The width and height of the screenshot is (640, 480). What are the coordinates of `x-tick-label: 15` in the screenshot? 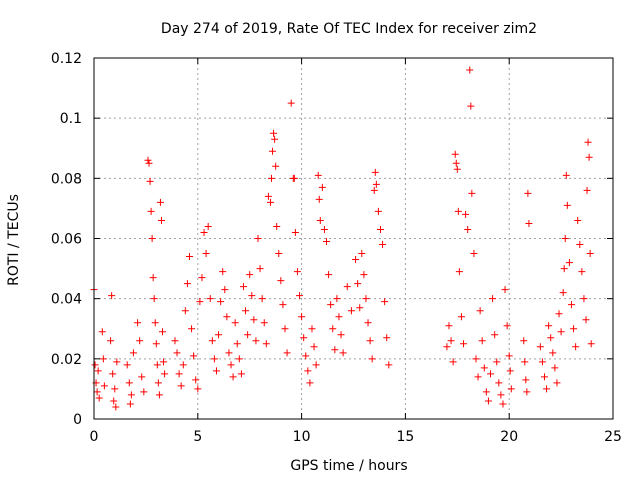 It's located at (405, 437).